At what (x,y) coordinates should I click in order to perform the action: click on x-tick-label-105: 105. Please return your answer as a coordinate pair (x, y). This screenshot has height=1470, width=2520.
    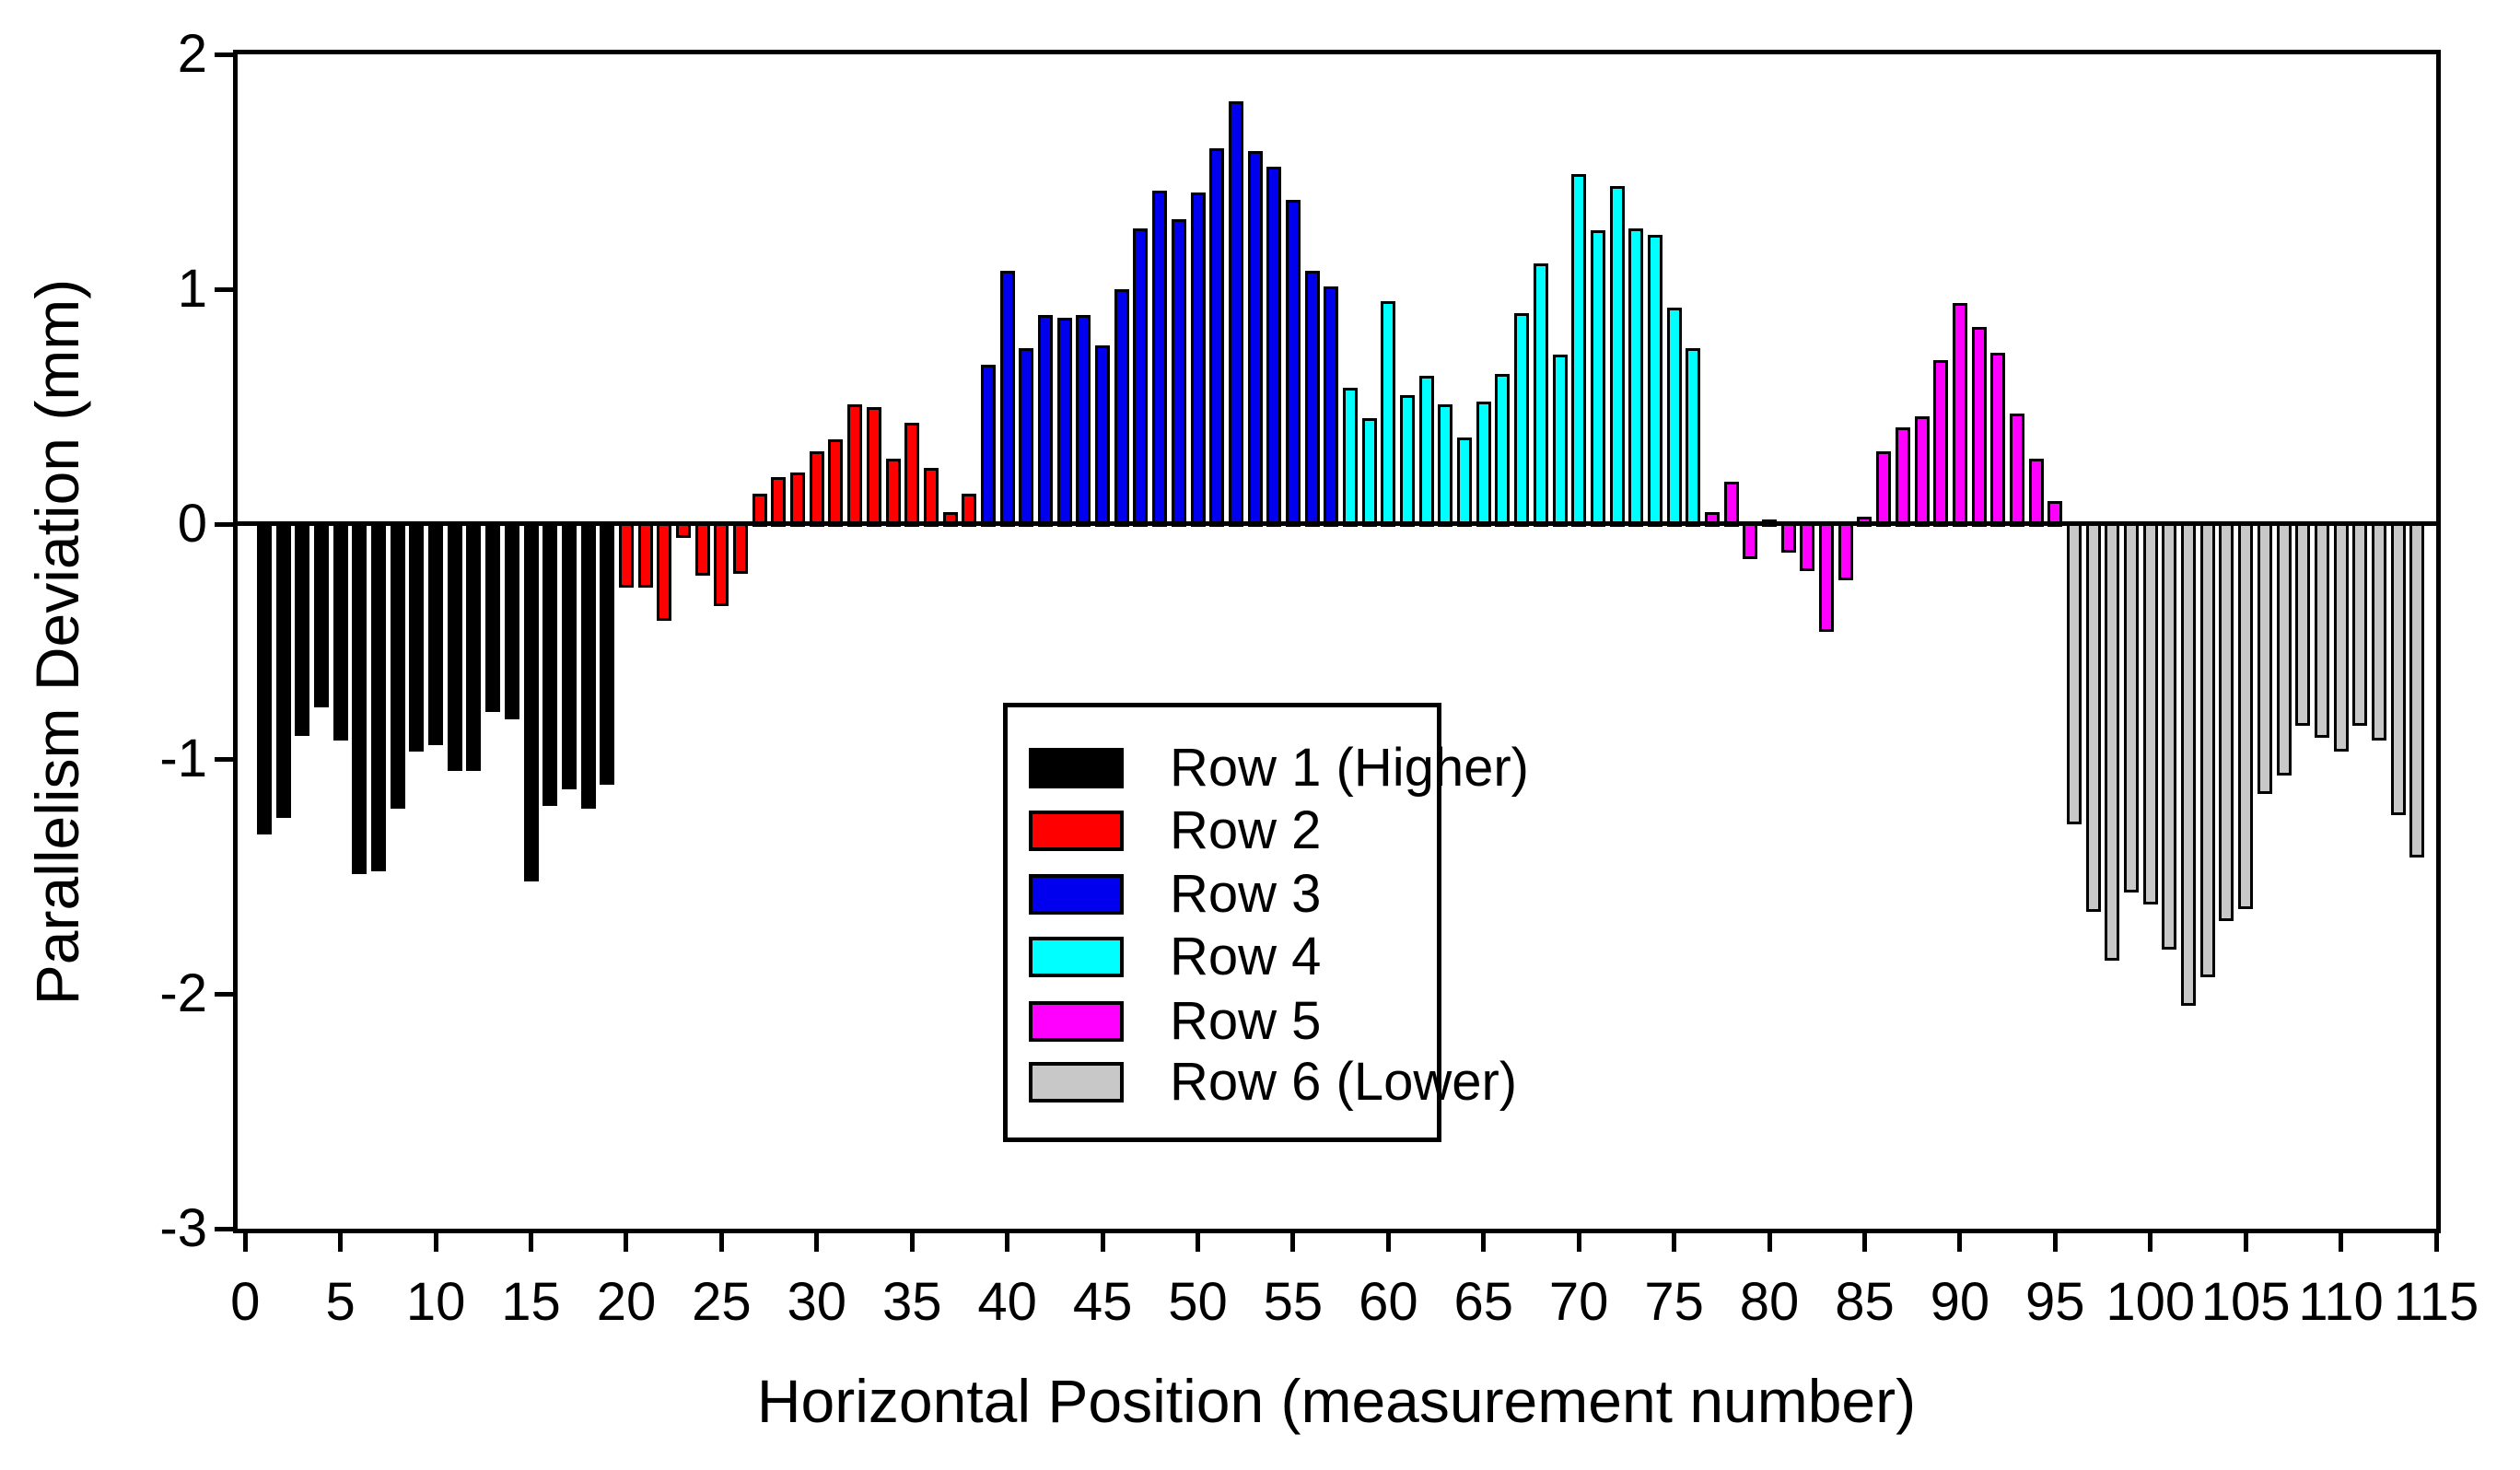
    Looking at the image, I should click on (2245, 1302).